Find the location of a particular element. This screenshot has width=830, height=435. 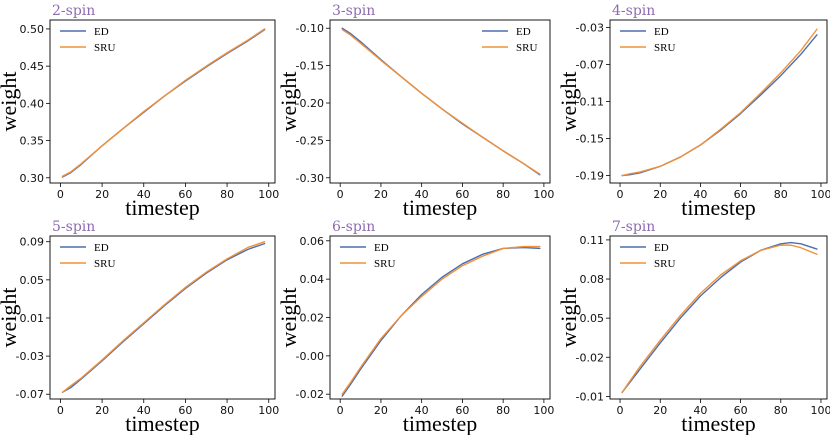

y-tick-label: -0.10 is located at coordinates (310, 28).